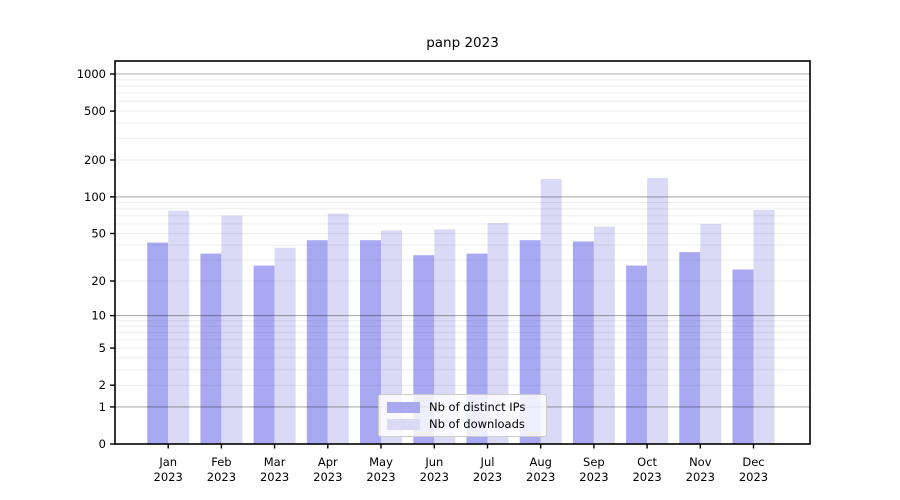  I want to click on legend-swatch-distinct-ips, so click(403, 407).